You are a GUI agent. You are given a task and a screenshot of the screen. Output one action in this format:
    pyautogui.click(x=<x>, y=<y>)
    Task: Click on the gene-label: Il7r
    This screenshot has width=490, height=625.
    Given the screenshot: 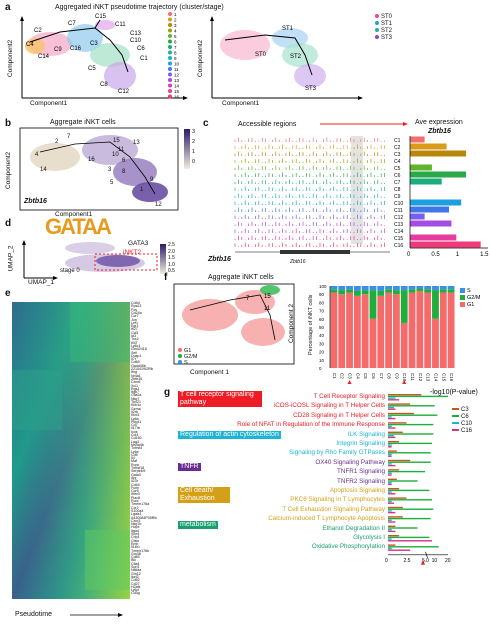 What is the action you would take?
    pyautogui.click(x=133, y=359)
    